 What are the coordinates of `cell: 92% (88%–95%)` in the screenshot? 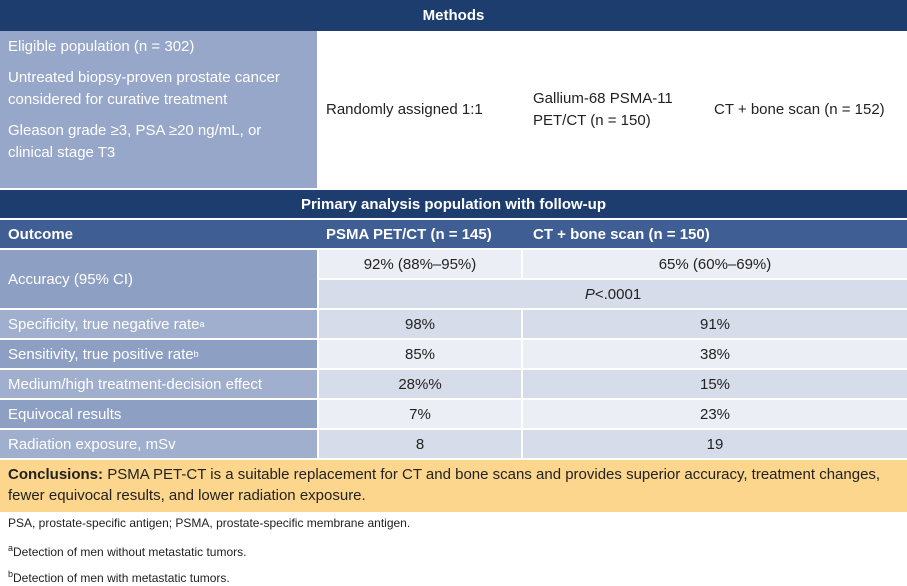 It's located at (420, 264).